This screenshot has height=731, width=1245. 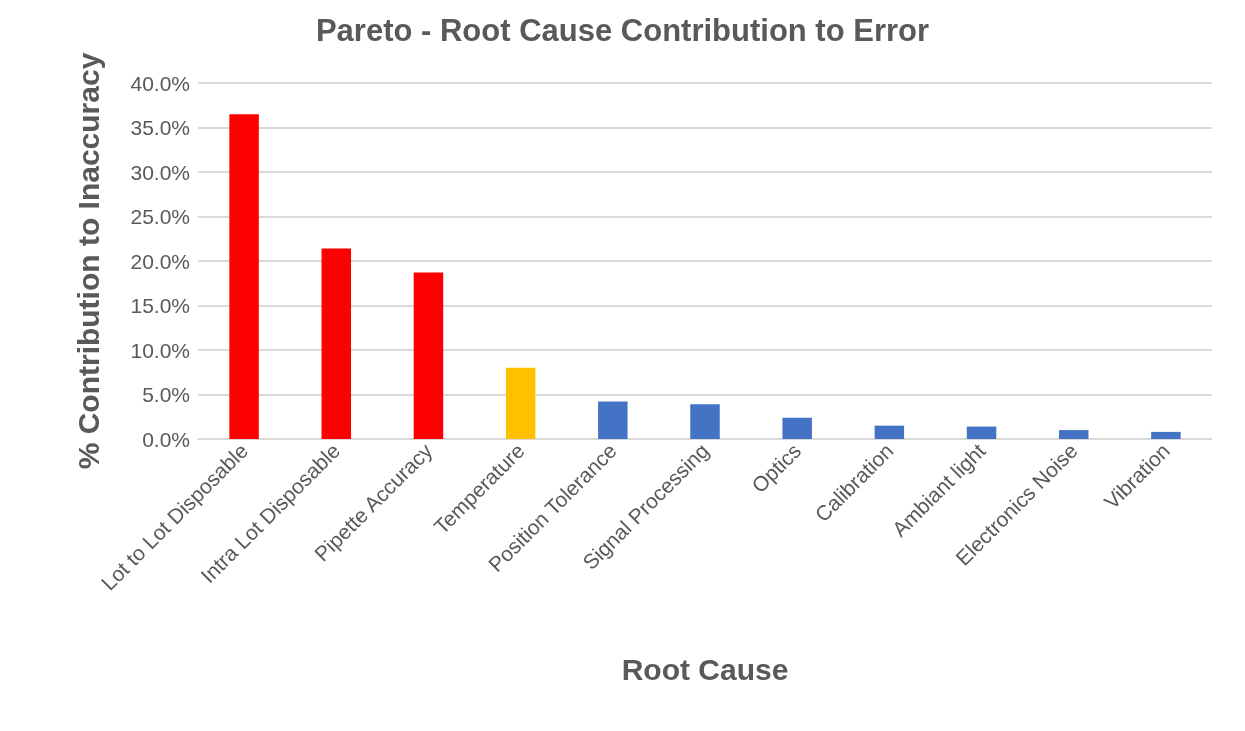 I want to click on y-tick-label: 10.0%, so click(x=160, y=350).